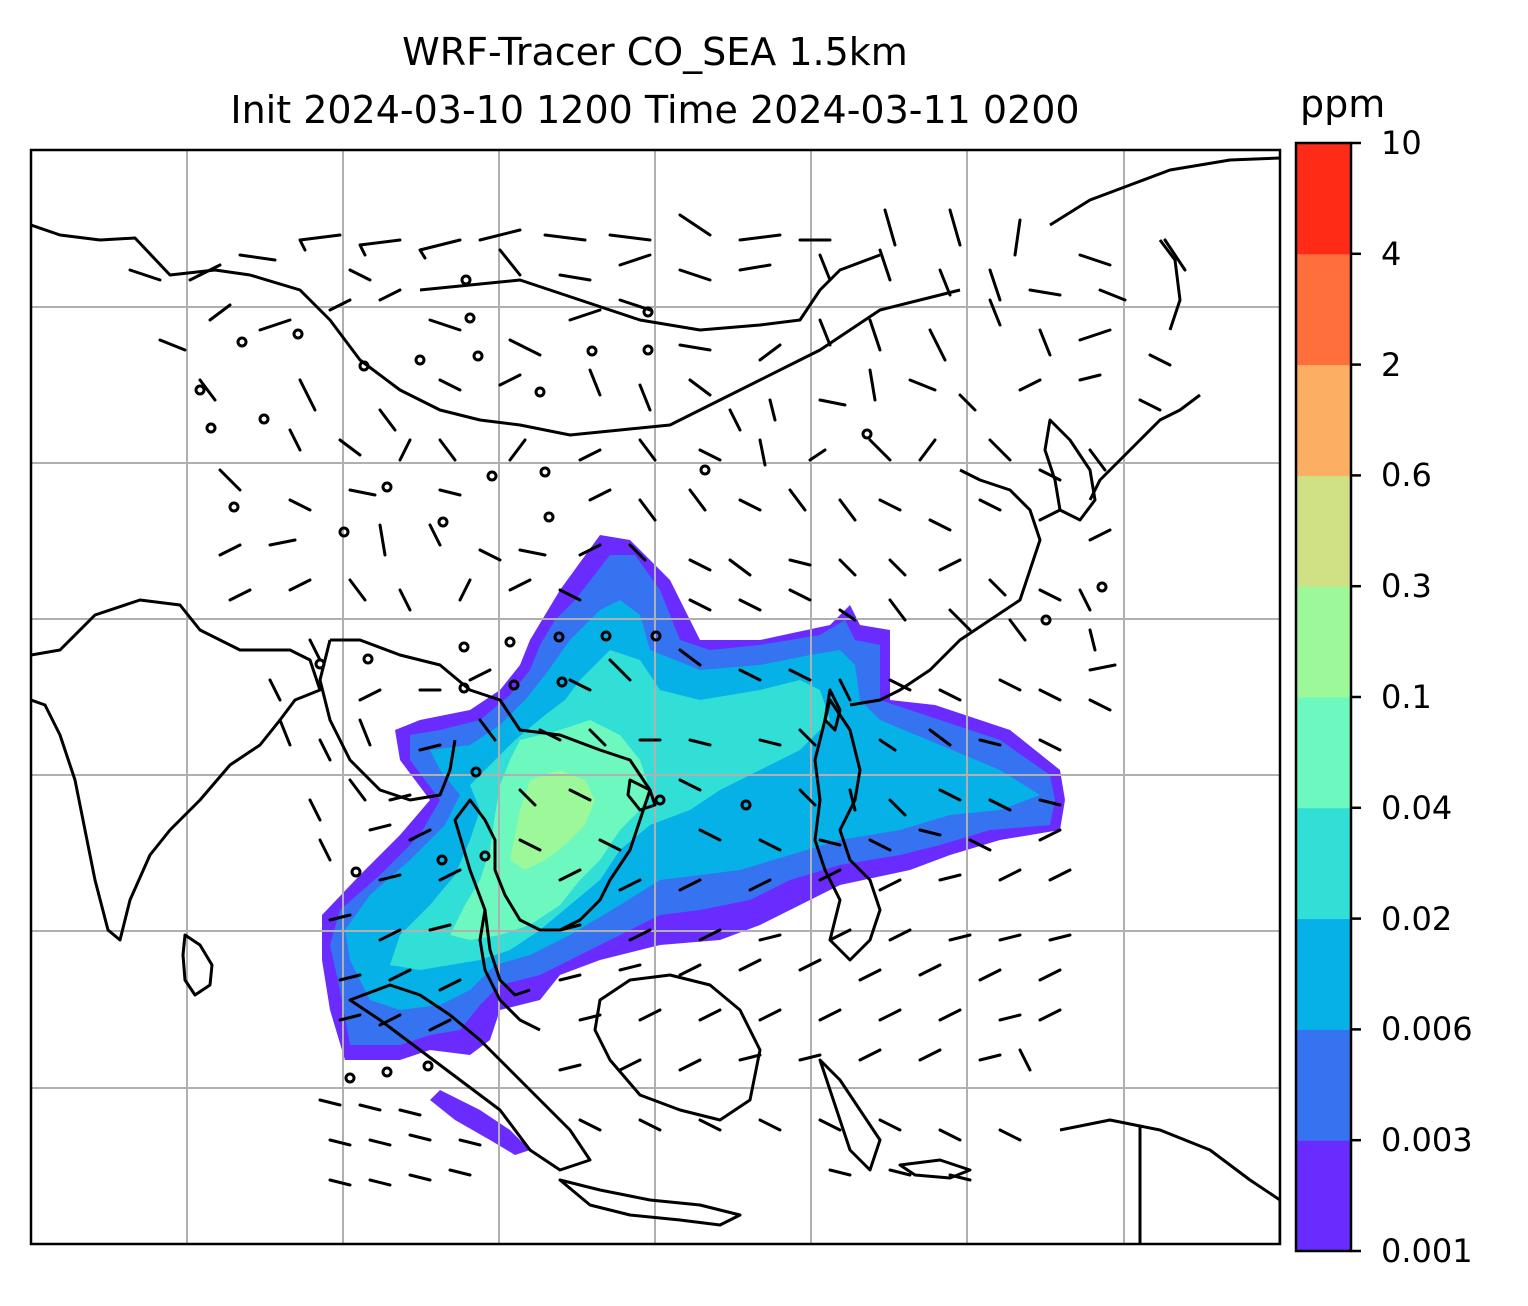 The image size is (1528, 1306). I want to click on colorbar-unit-label: ppm, so click(1343, 104).